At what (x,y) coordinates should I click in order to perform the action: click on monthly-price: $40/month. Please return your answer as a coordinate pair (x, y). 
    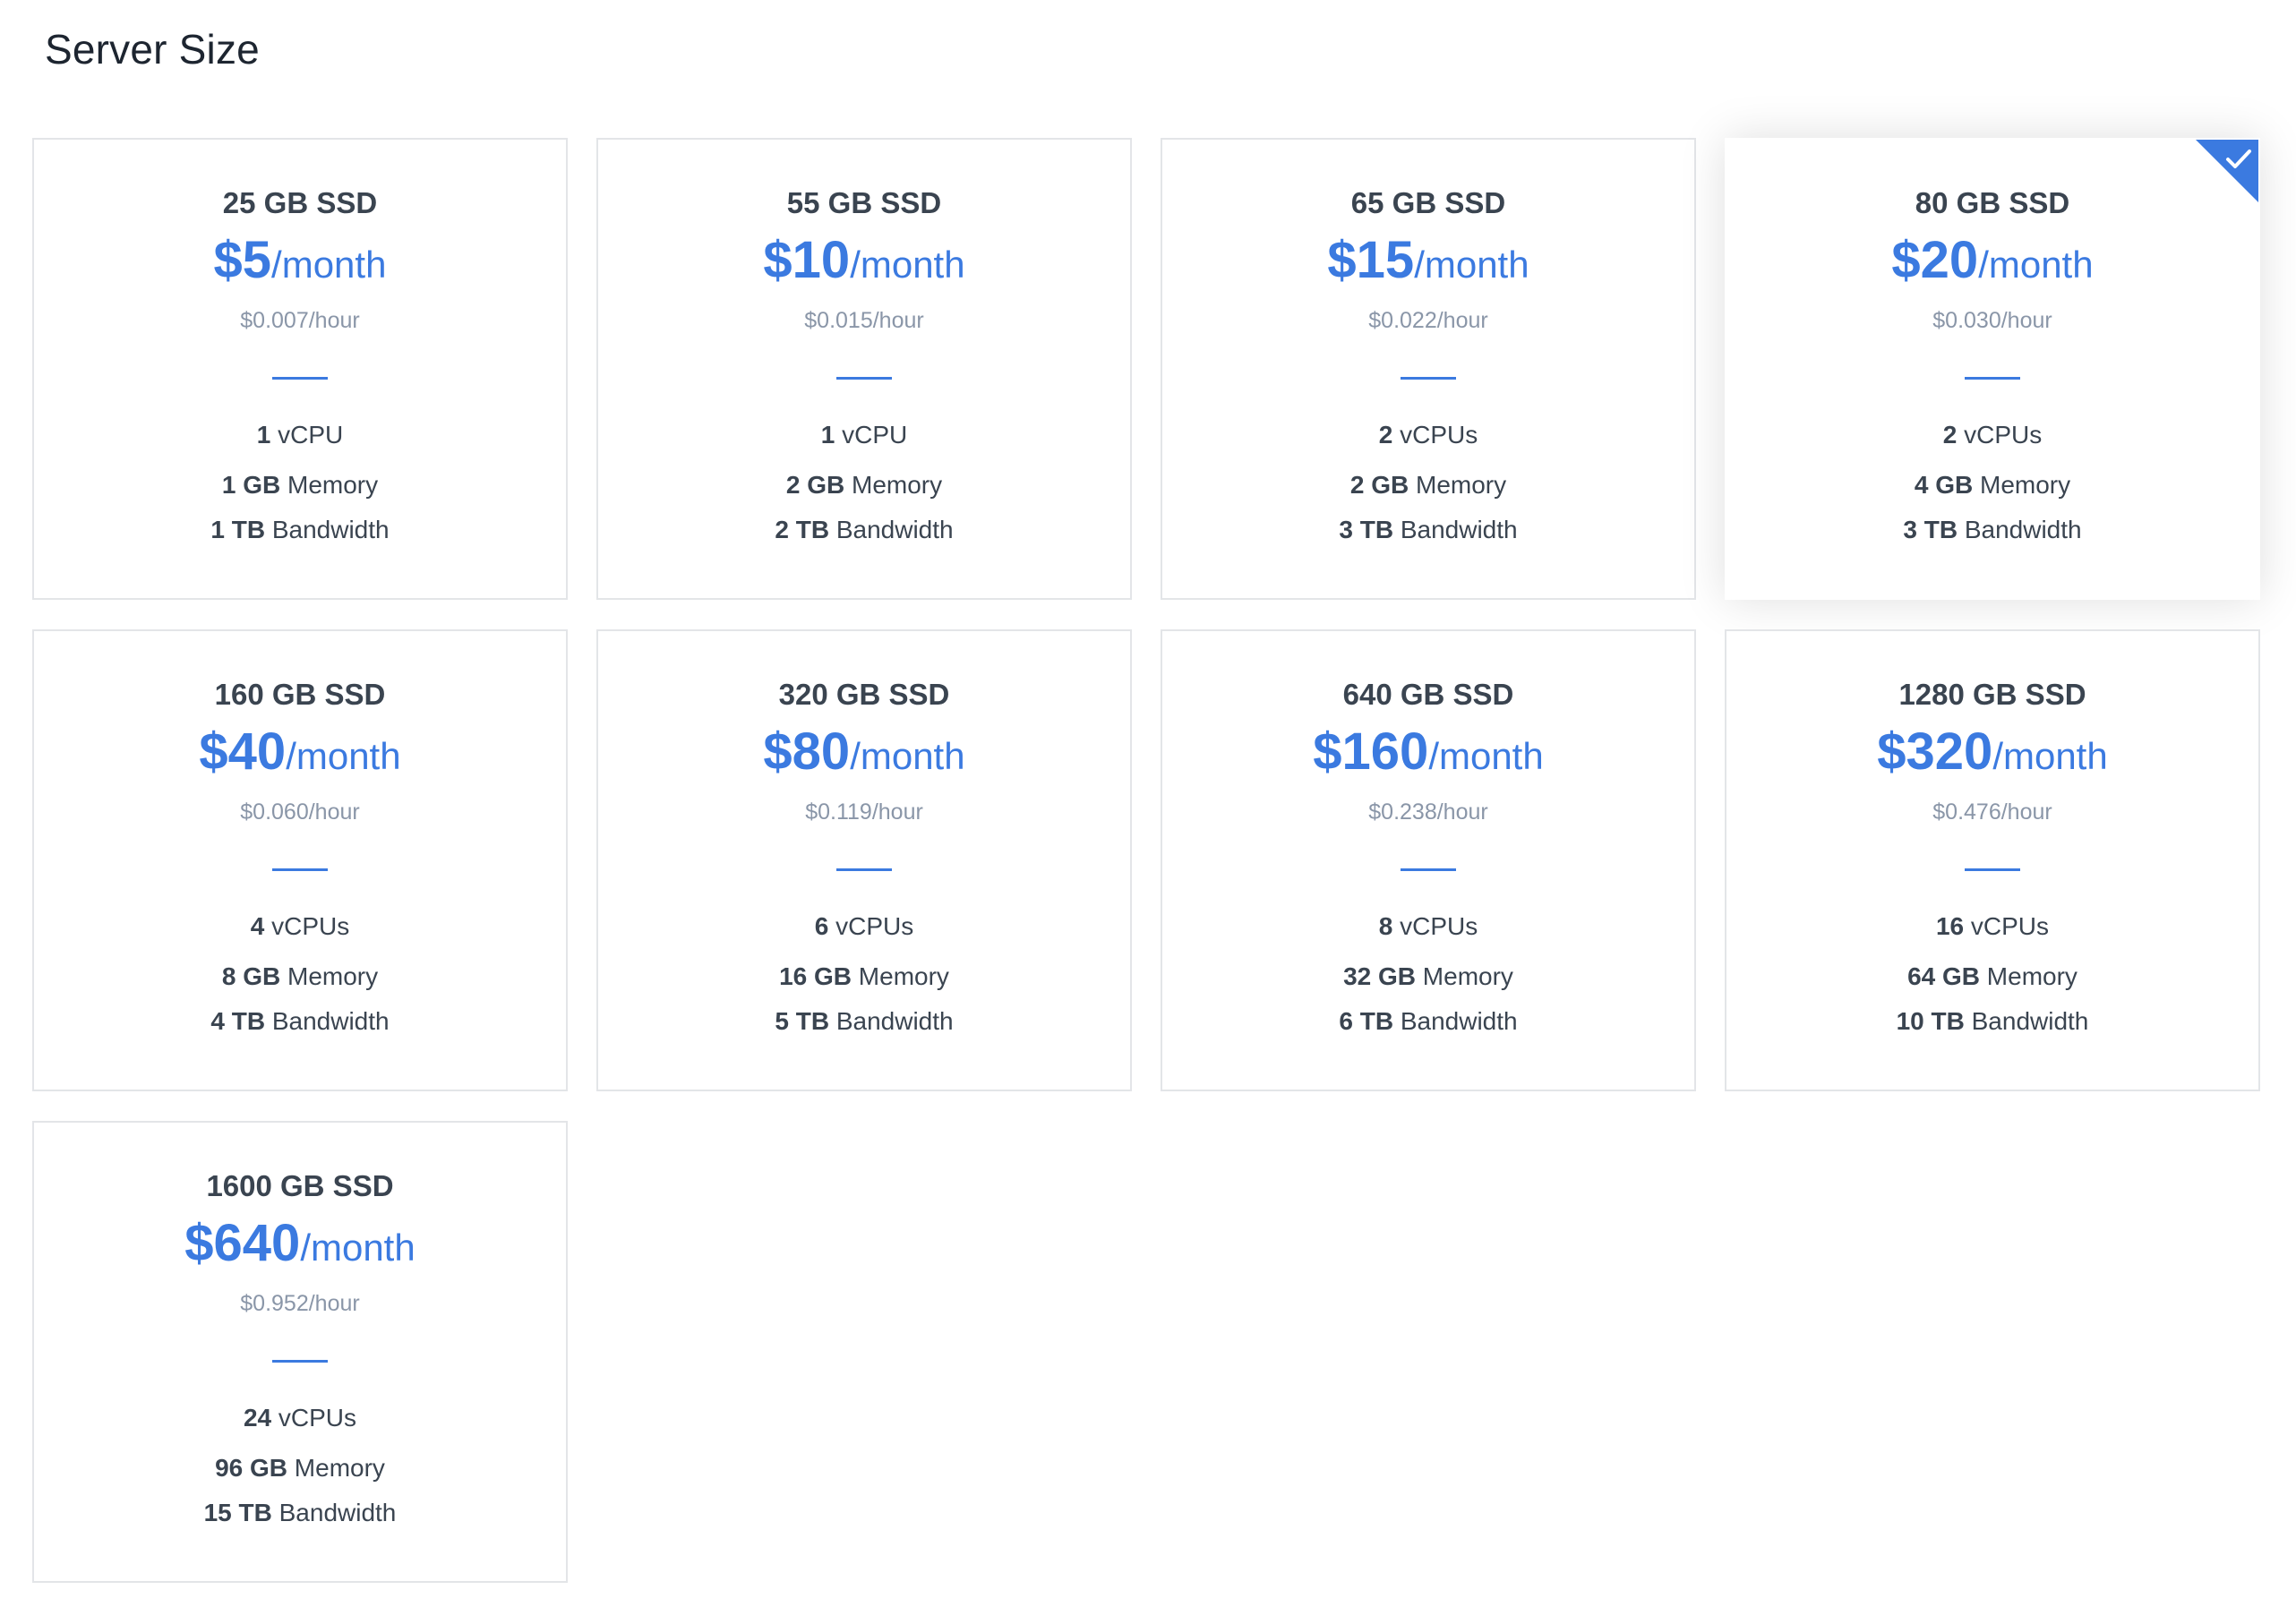
    Looking at the image, I should click on (300, 752).